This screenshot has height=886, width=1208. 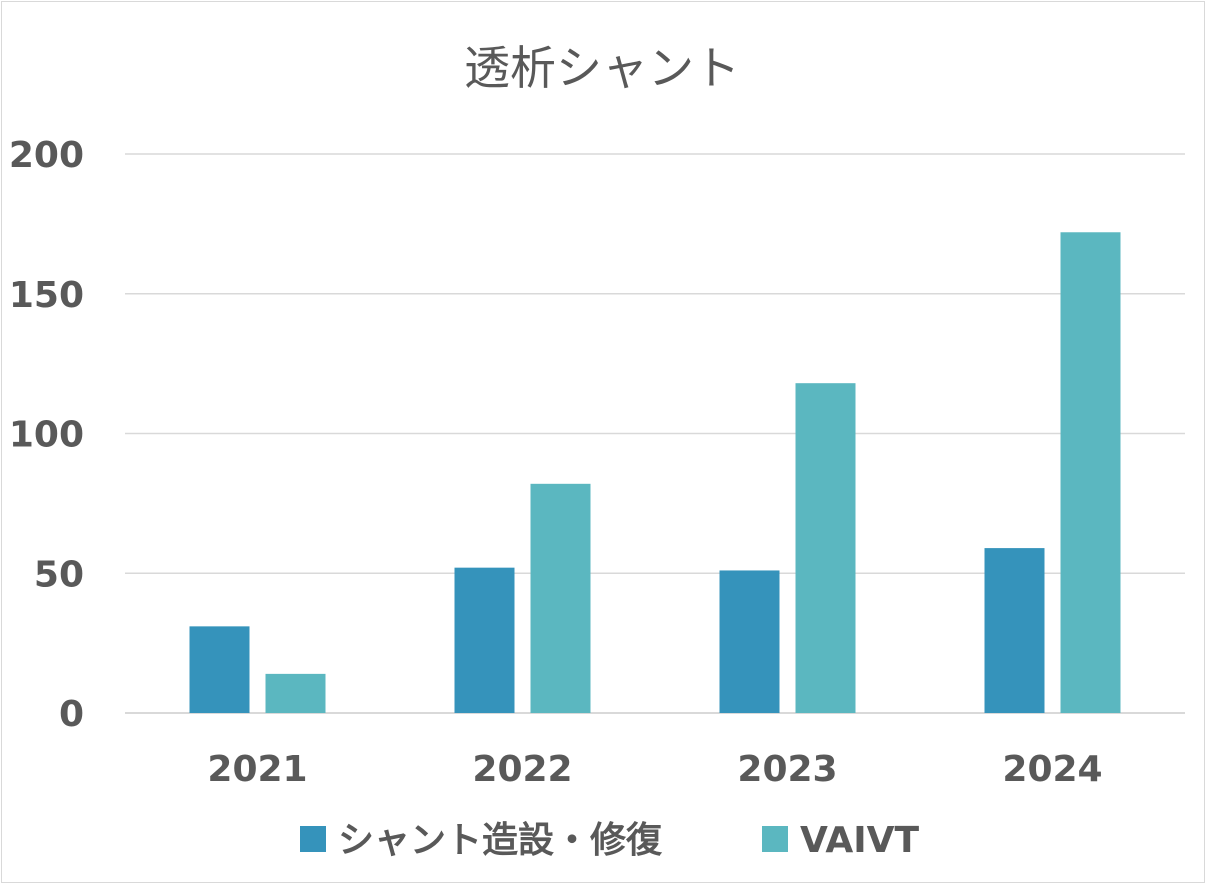 What do you see at coordinates (295, 693) in the screenshot?
I see `bar-vaivt-2021` at bounding box center [295, 693].